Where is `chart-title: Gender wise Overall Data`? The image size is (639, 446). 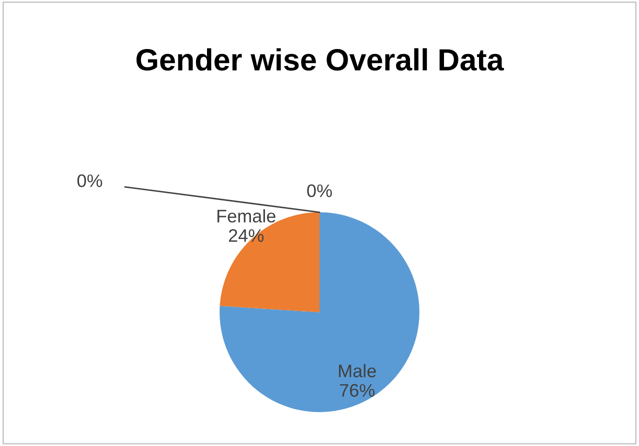
chart-title: Gender wise Overall Data is located at coordinates (320, 59).